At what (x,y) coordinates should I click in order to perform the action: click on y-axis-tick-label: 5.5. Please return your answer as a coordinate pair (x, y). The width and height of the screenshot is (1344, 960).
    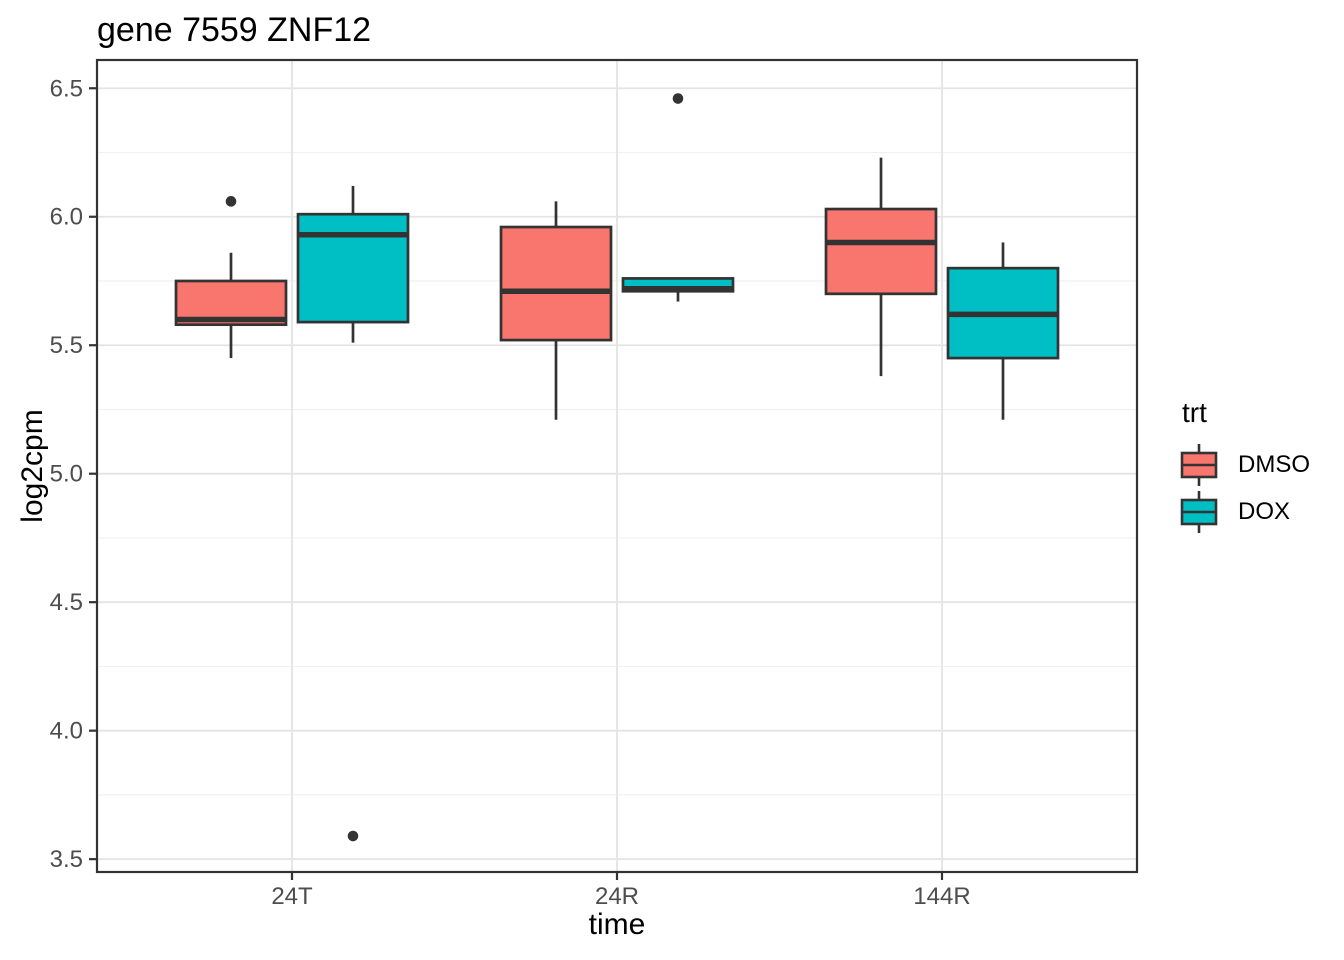
    Looking at the image, I should click on (66, 345).